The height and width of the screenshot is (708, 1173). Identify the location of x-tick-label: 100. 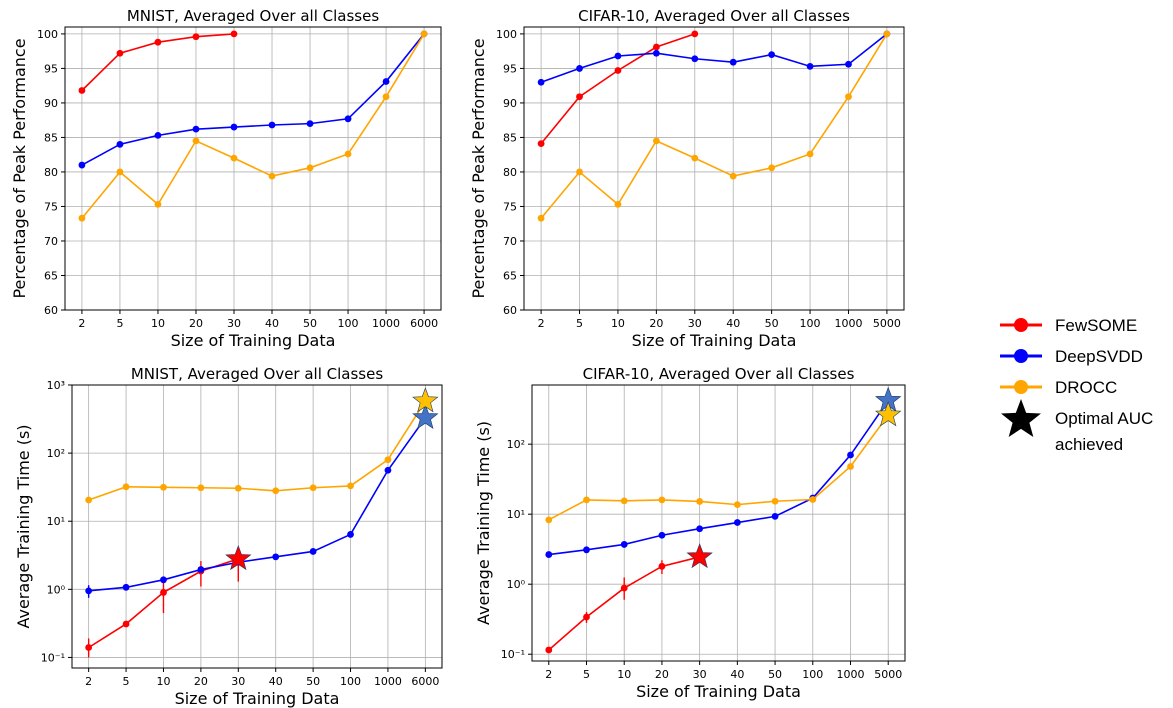
(810, 323).